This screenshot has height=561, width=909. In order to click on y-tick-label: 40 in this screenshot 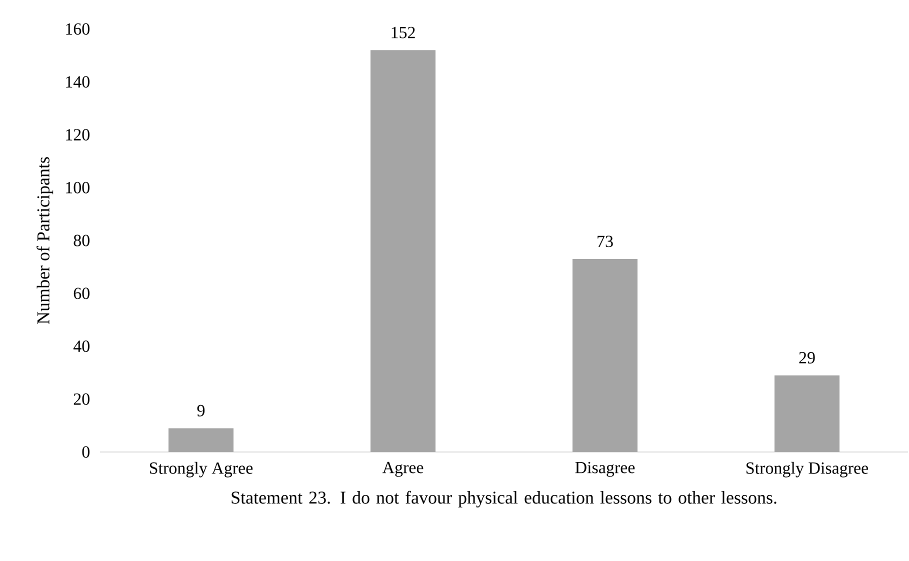, I will do `click(81, 346)`.